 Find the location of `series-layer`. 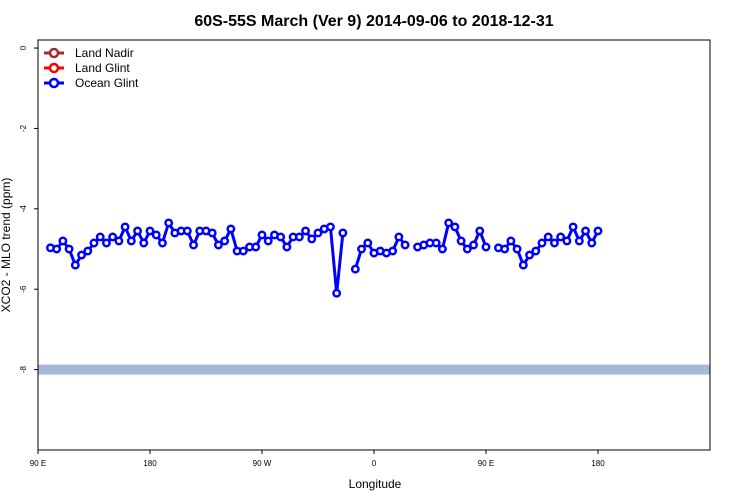

series-layer is located at coordinates (324, 258).